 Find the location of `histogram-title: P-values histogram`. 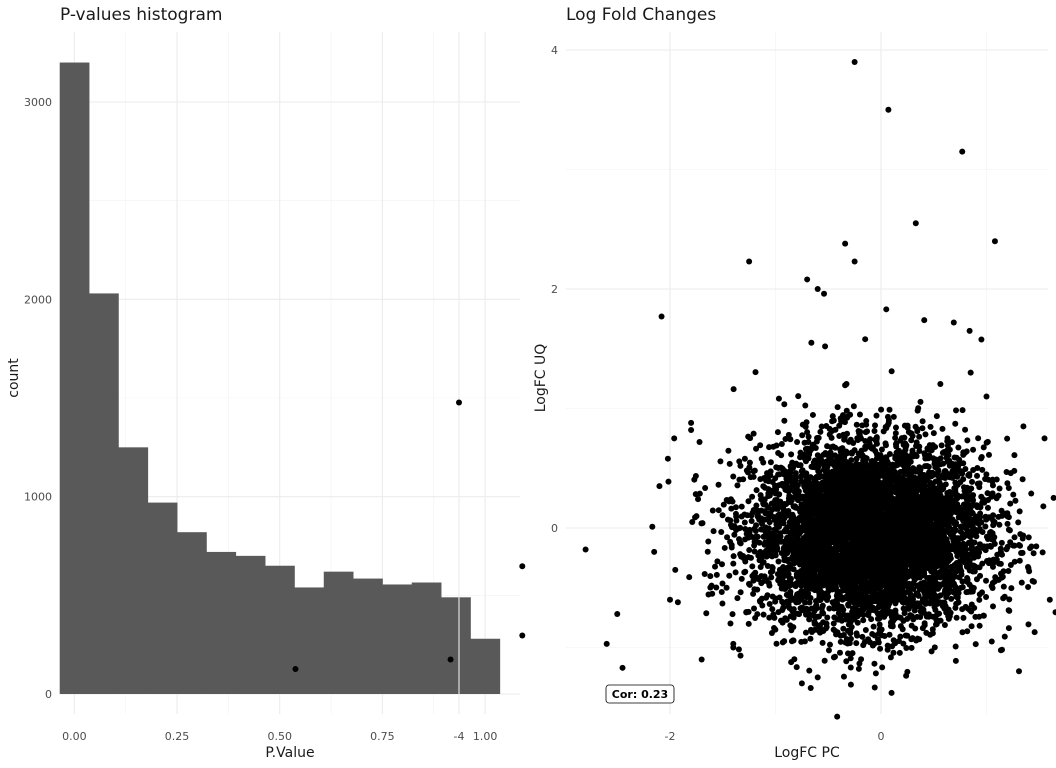

histogram-title: P-values histogram is located at coordinates (141, 15).